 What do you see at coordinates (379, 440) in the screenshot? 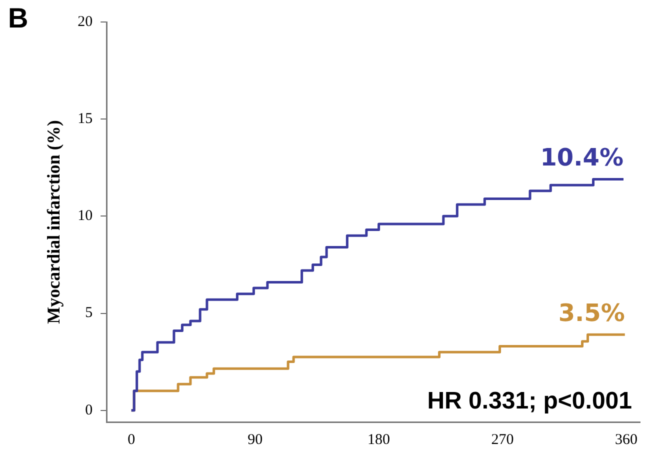
I see `x-tick-label: 180` at bounding box center [379, 440].